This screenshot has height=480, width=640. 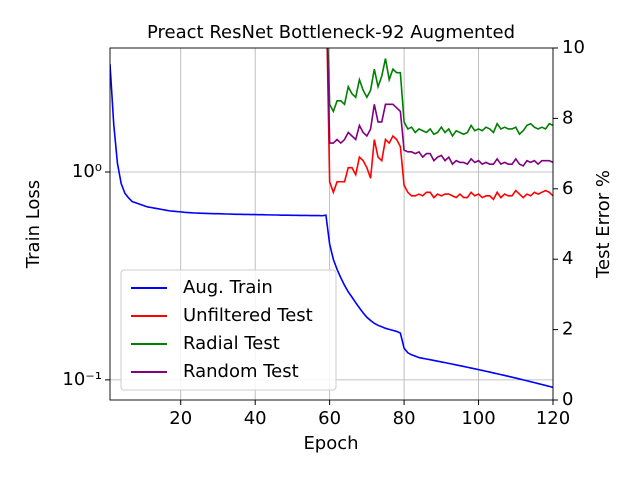 What do you see at coordinates (180, 418) in the screenshot?
I see `x-tick-label: 20` at bounding box center [180, 418].